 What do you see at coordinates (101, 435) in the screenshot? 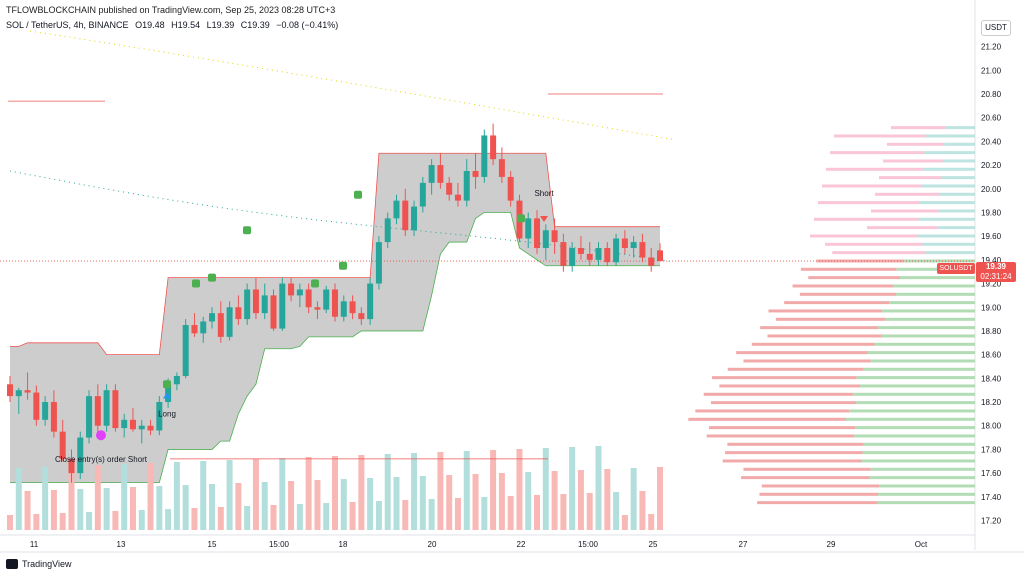
I see `close-entry-icon` at bounding box center [101, 435].